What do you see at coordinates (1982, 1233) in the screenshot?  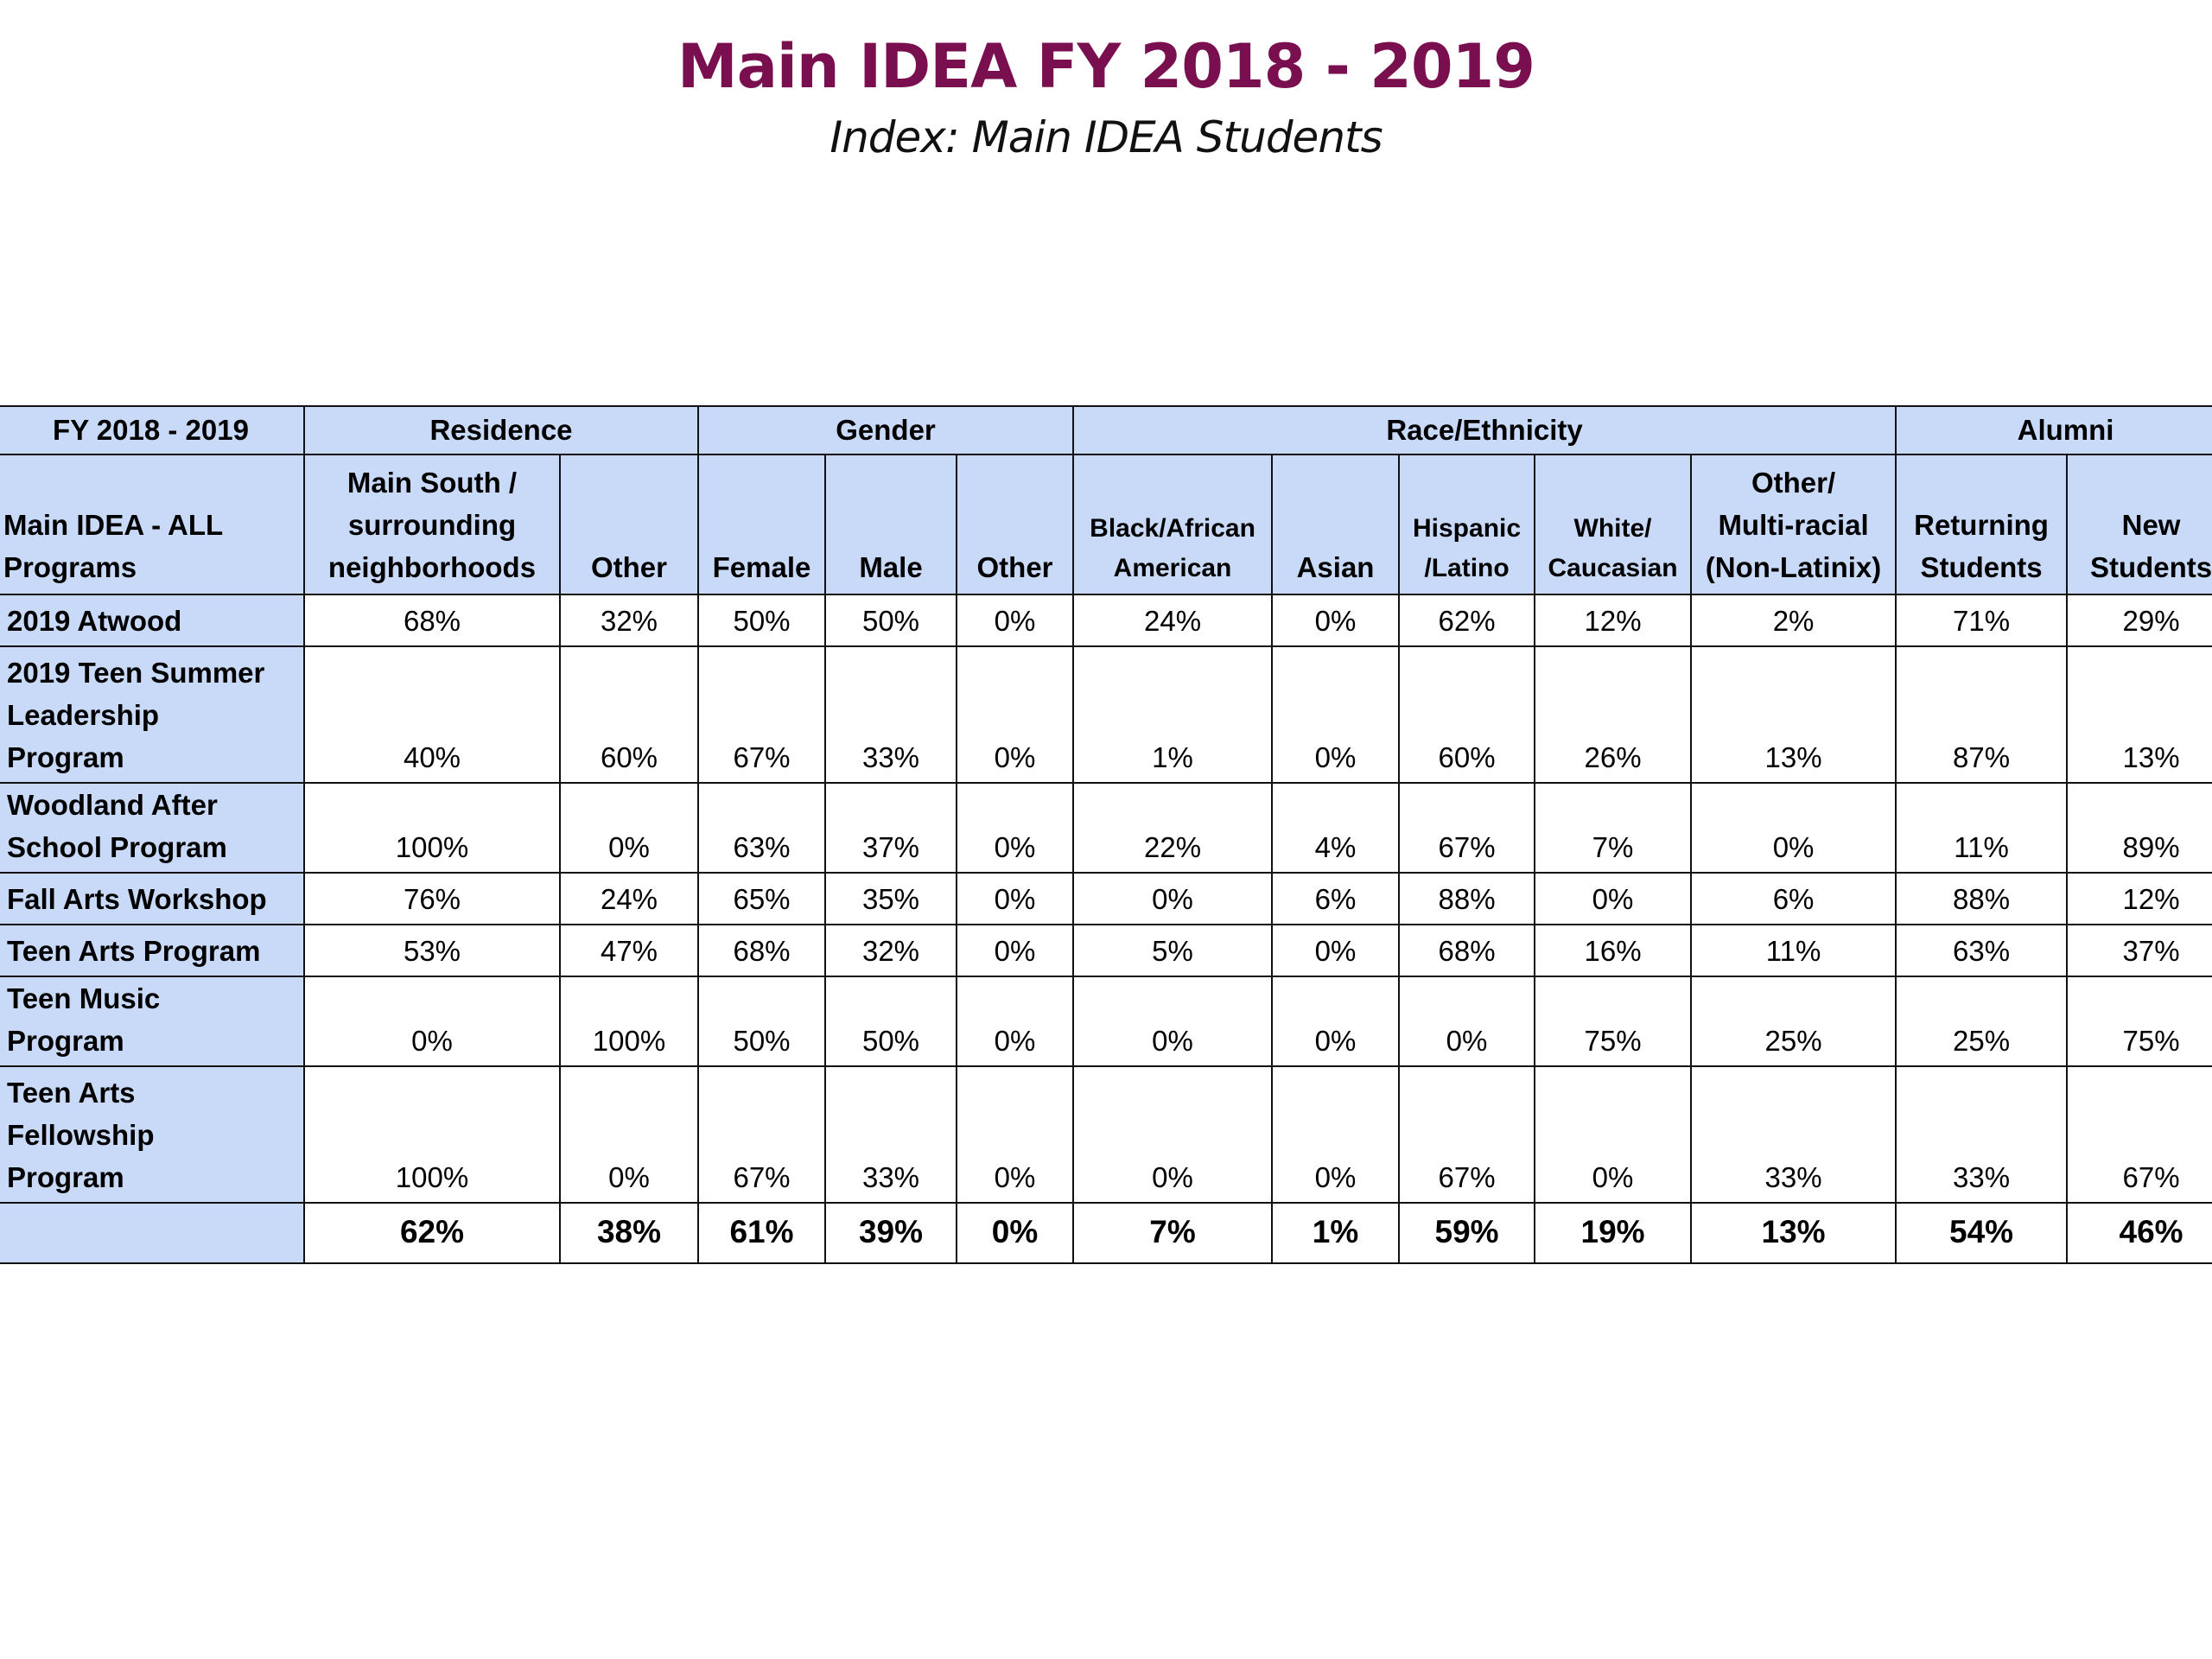 I see `total-cell: 54%` at bounding box center [1982, 1233].